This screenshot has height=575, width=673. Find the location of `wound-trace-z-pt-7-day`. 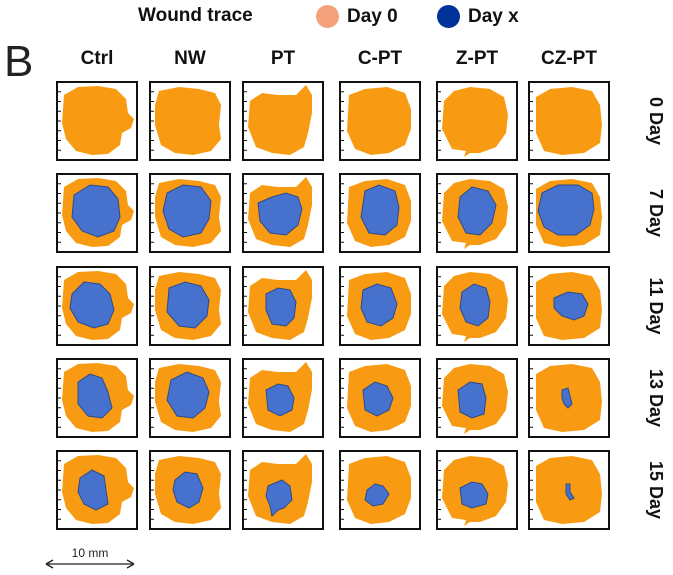

wound-trace-z-pt-7-day is located at coordinates (477, 213).